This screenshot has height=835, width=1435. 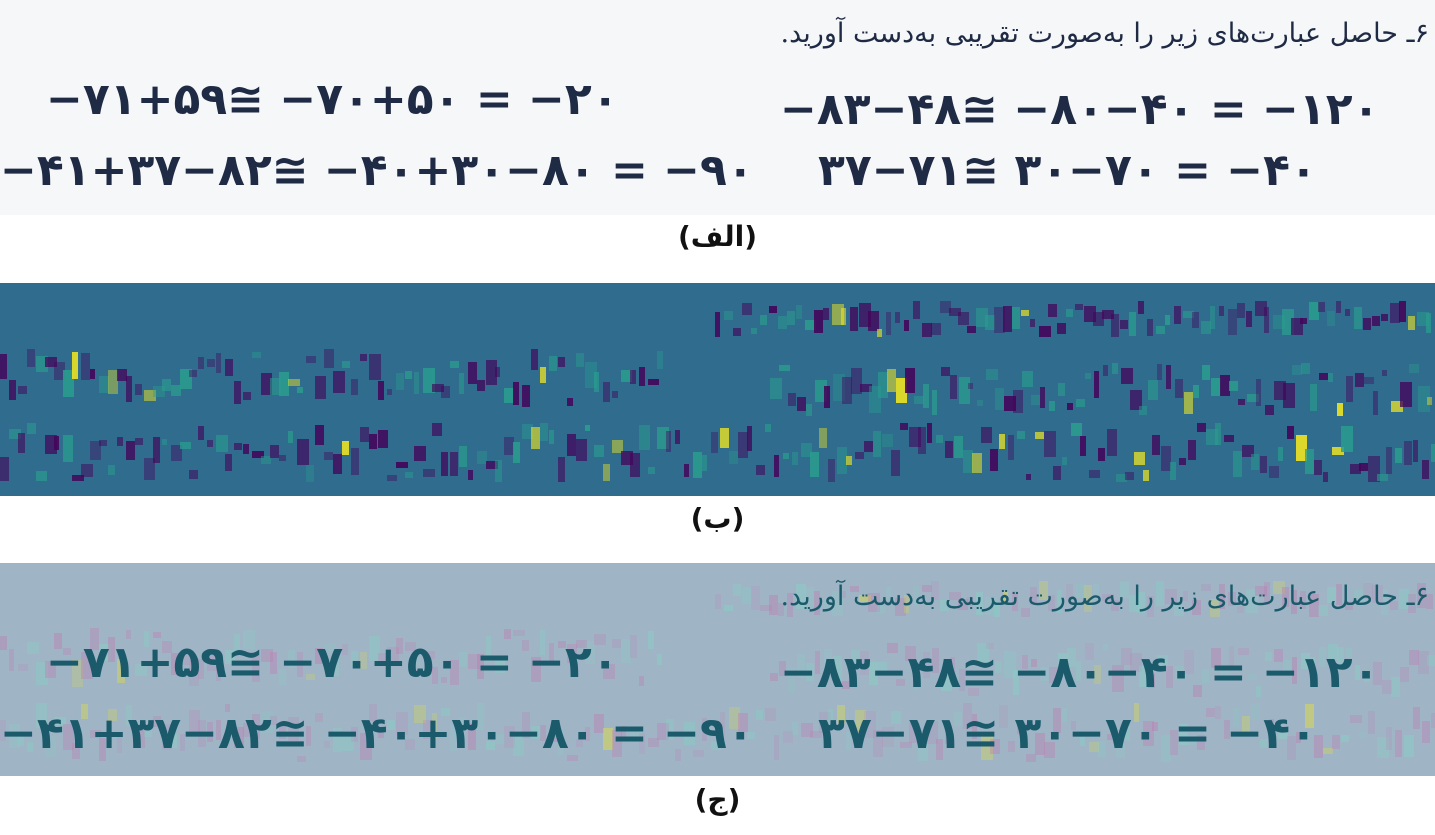 What do you see at coordinates (717, 236) in the screenshot?
I see `caption-a: (الف)` at bounding box center [717, 236].